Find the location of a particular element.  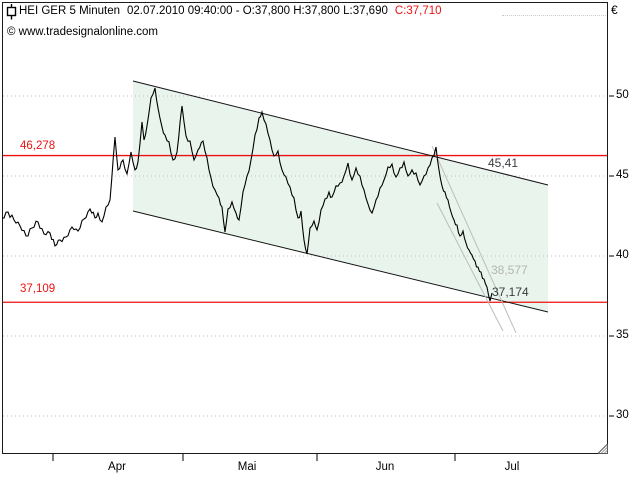

y-axis-label-45: 45 is located at coordinates (622, 175).